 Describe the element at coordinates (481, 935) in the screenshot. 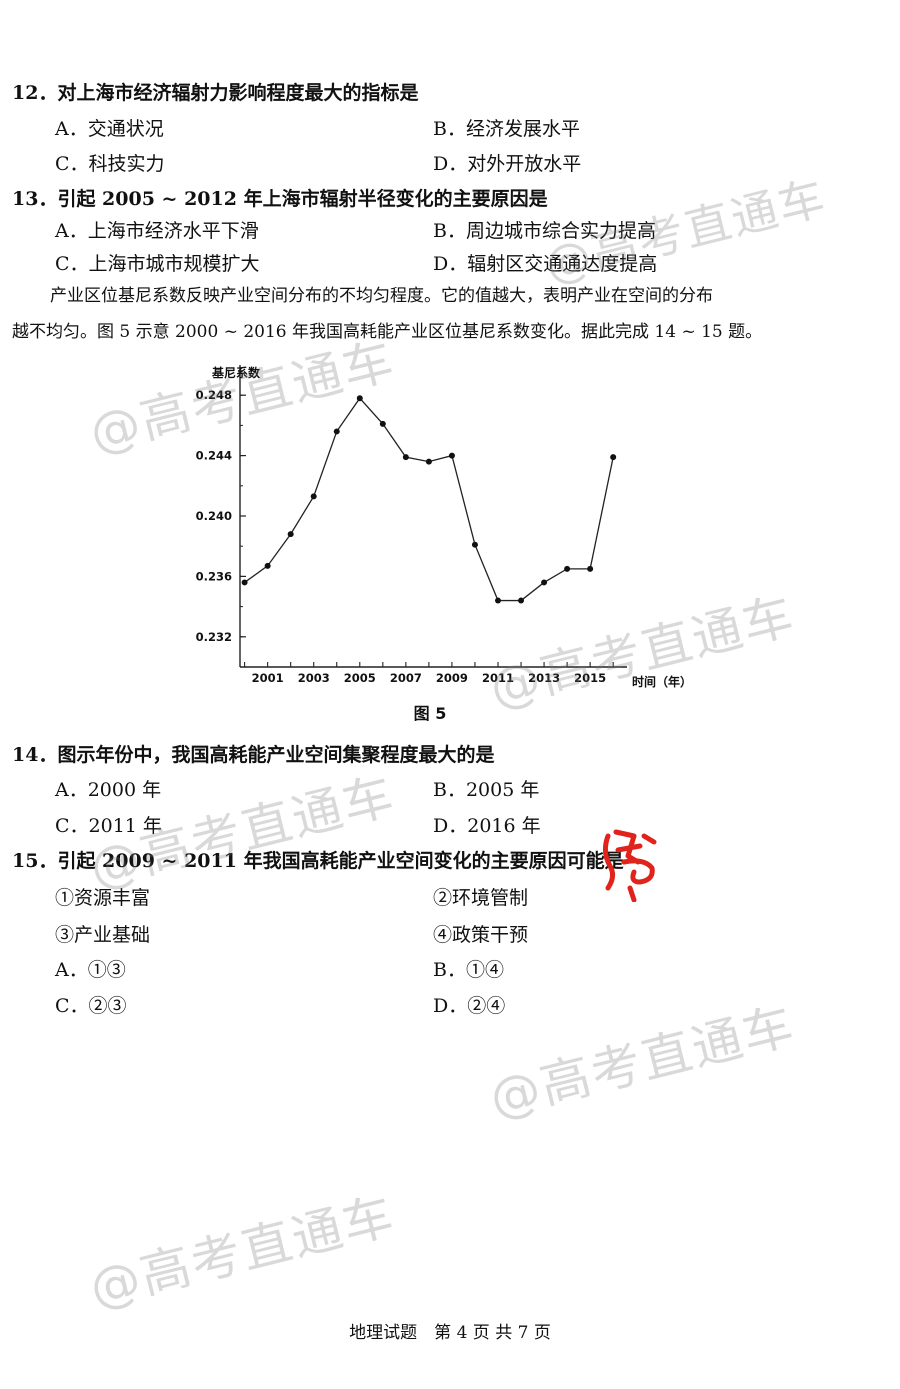

I see `q15-statement-4: ④政策干预` at that location.